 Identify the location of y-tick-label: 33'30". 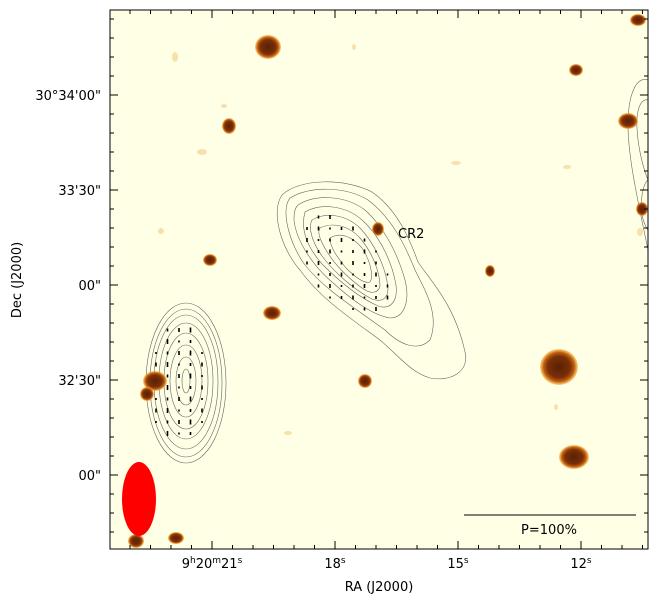
(79, 191).